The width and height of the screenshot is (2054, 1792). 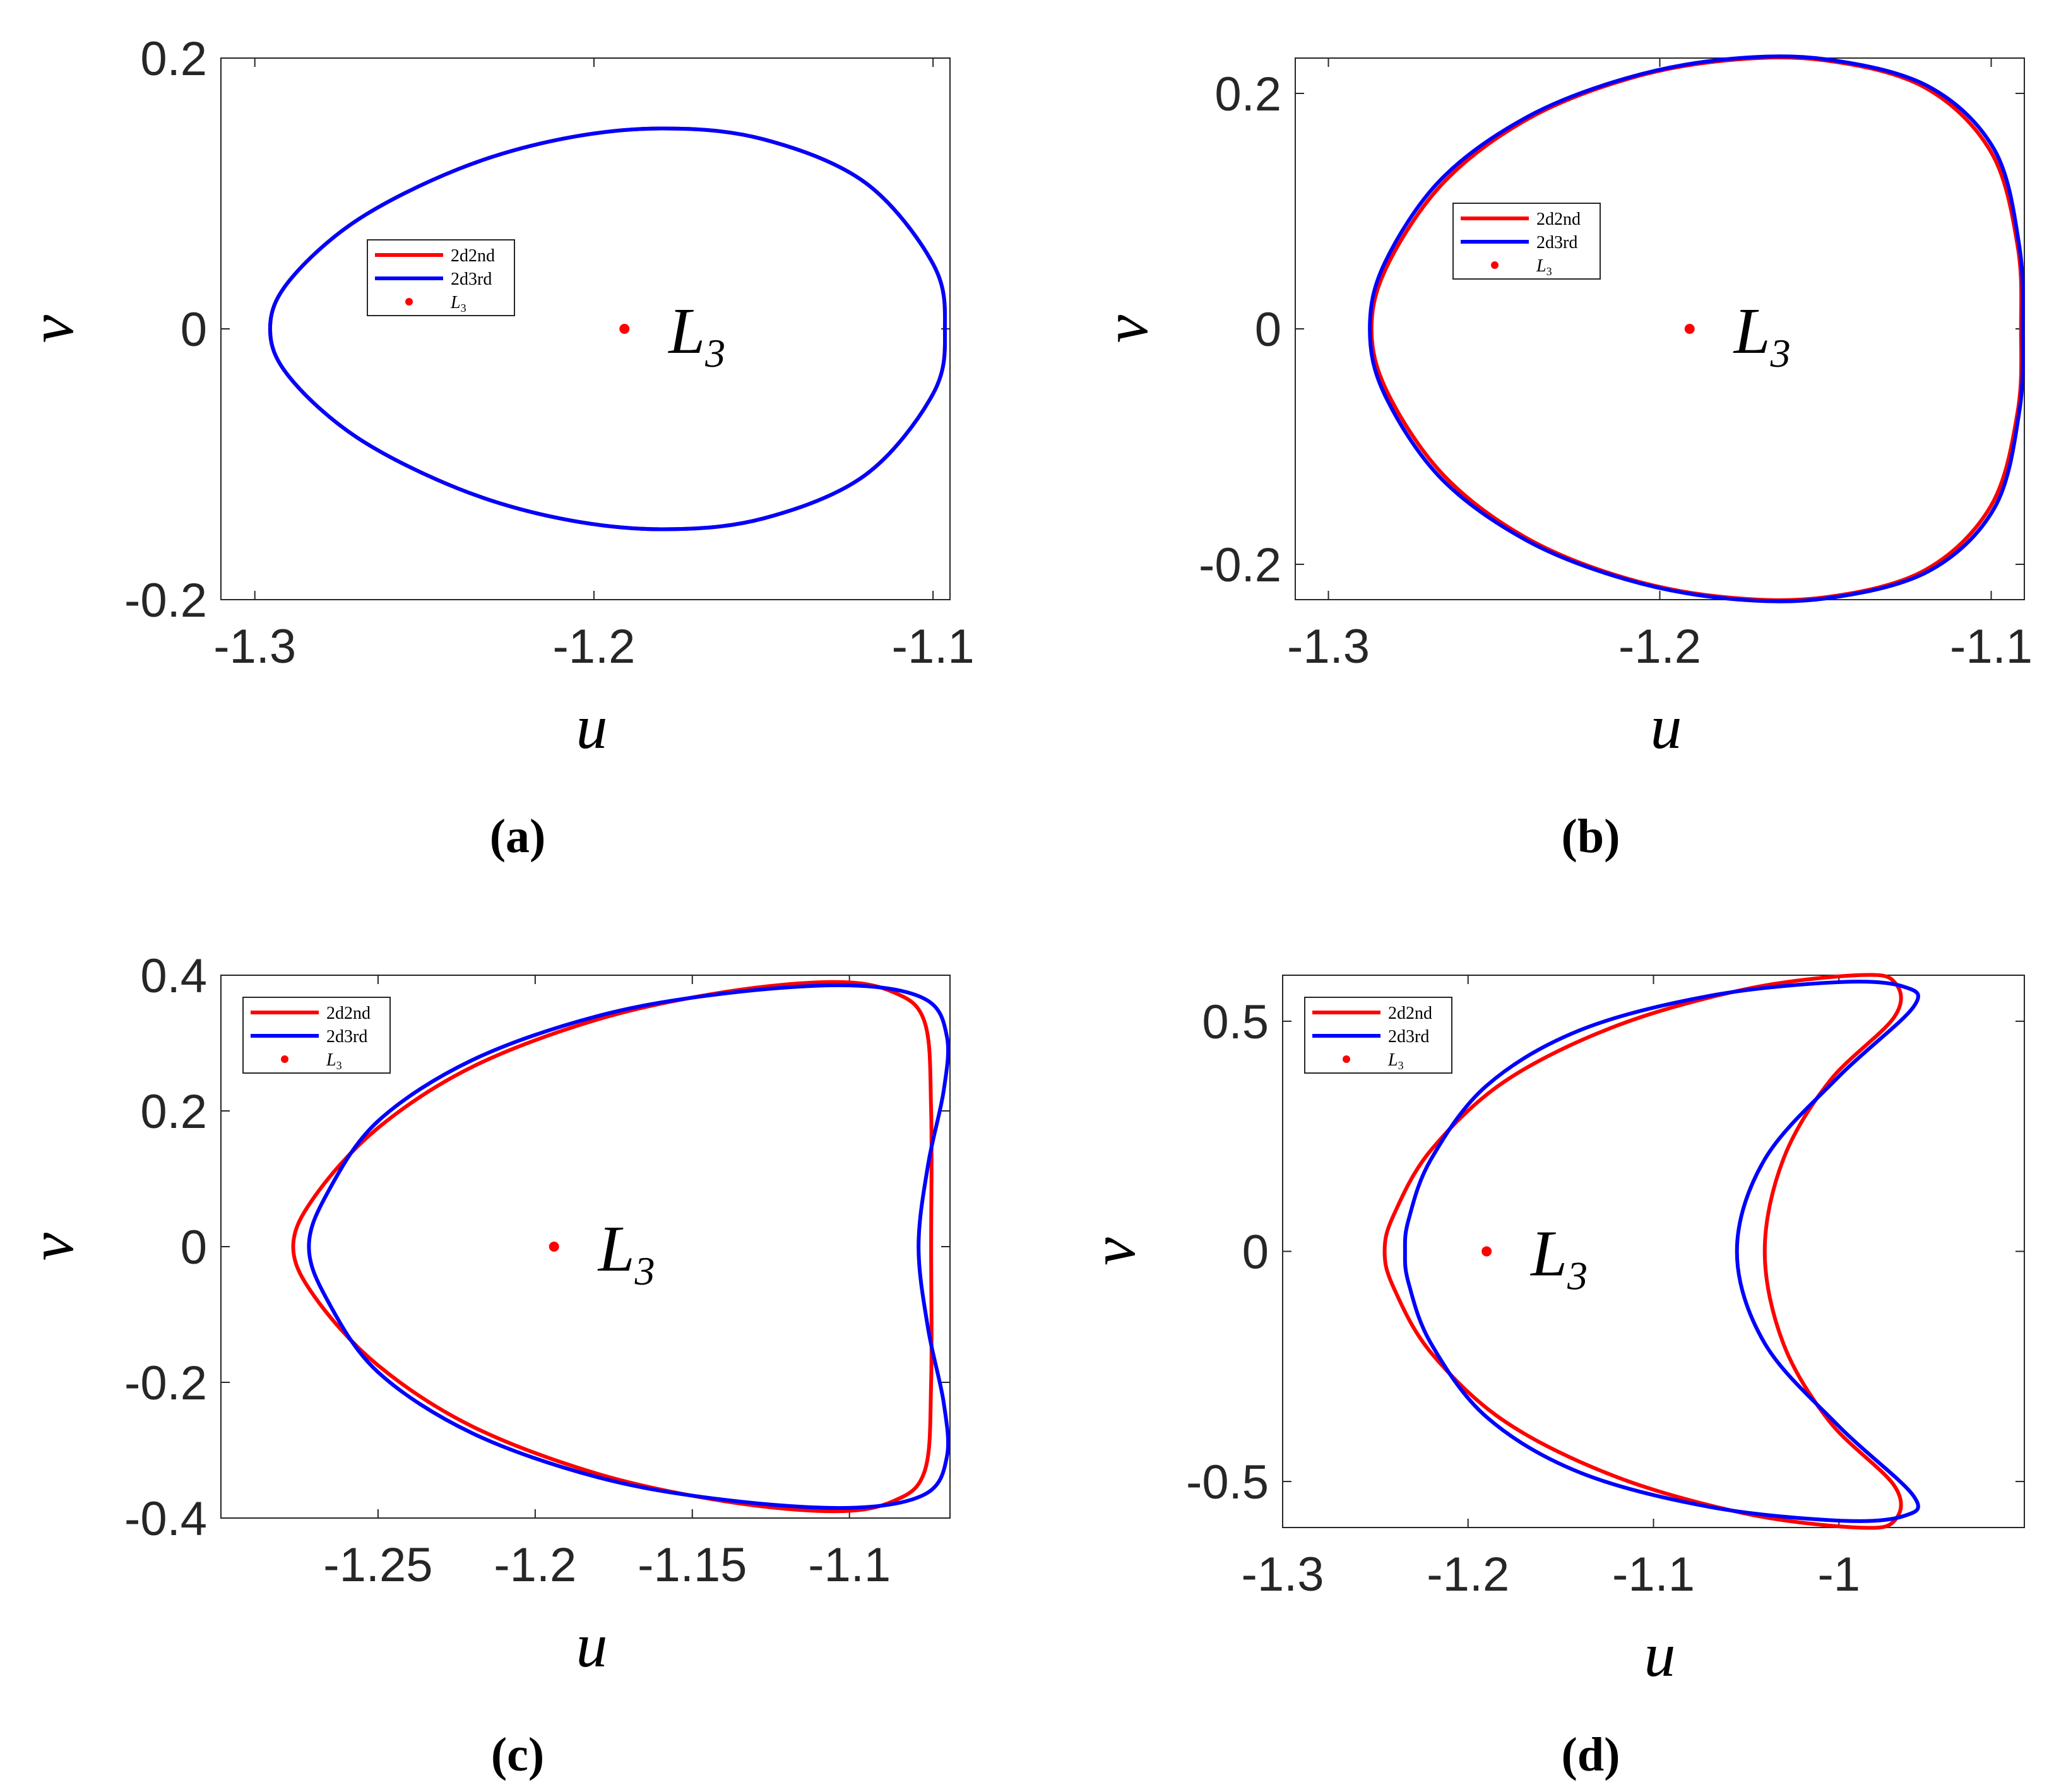 I want to click on x-tick-label: -1, so click(x=1839, y=1574).